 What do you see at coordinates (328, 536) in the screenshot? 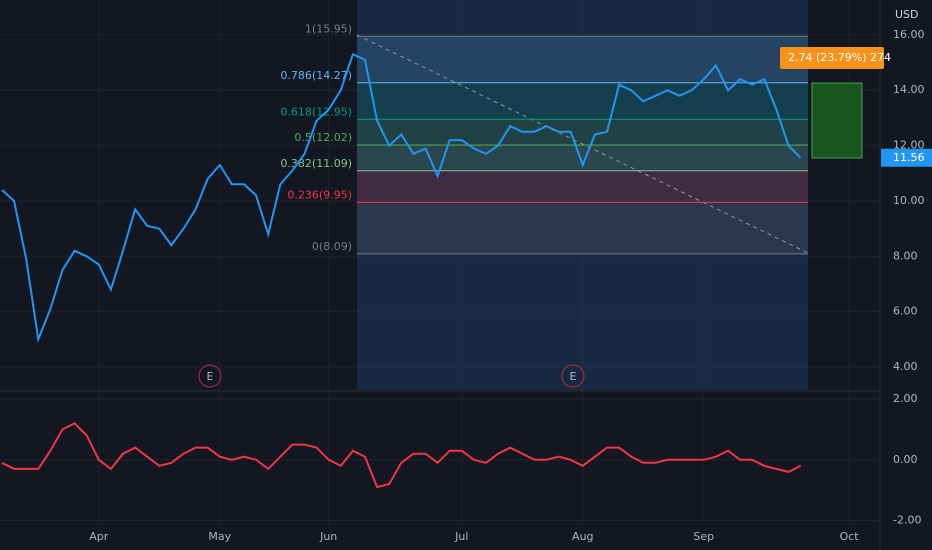
I see `x-tick-label: Jun` at bounding box center [328, 536].